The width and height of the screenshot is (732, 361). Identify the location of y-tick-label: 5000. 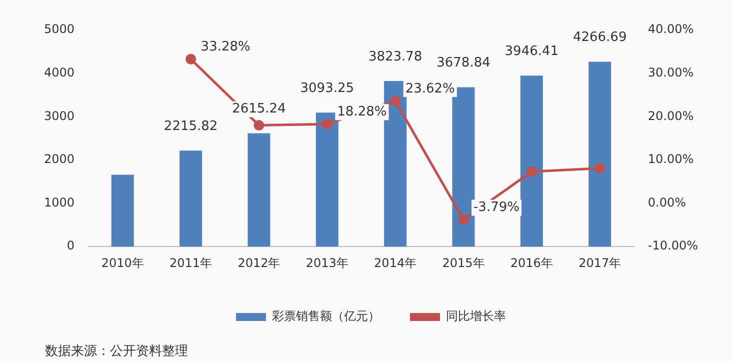
(59, 29).